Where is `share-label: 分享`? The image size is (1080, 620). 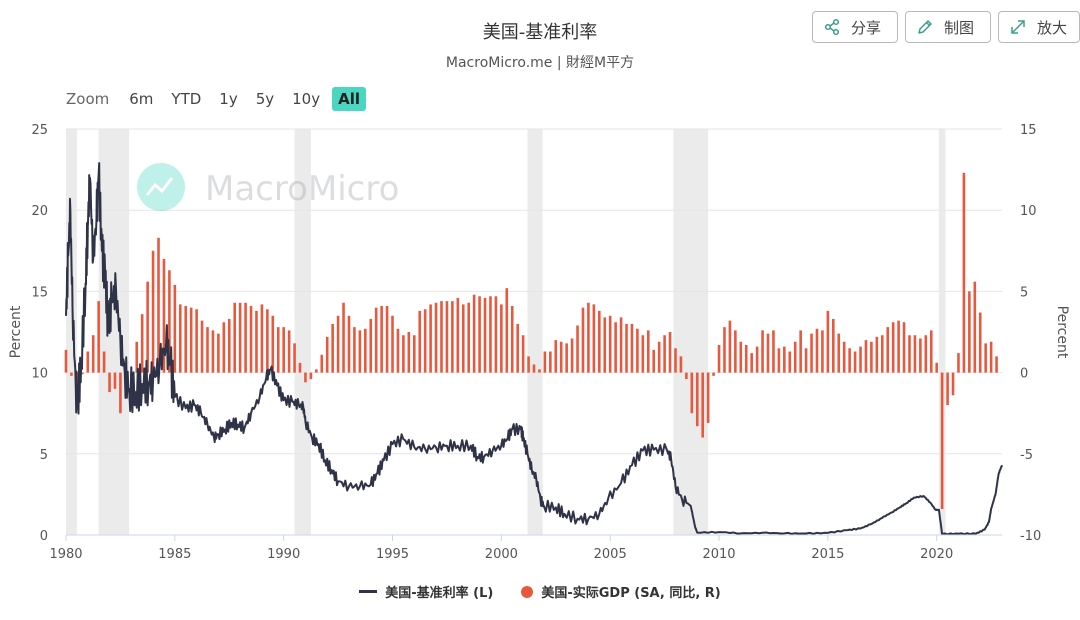
share-label: 分享 is located at coordinates (866, 27).